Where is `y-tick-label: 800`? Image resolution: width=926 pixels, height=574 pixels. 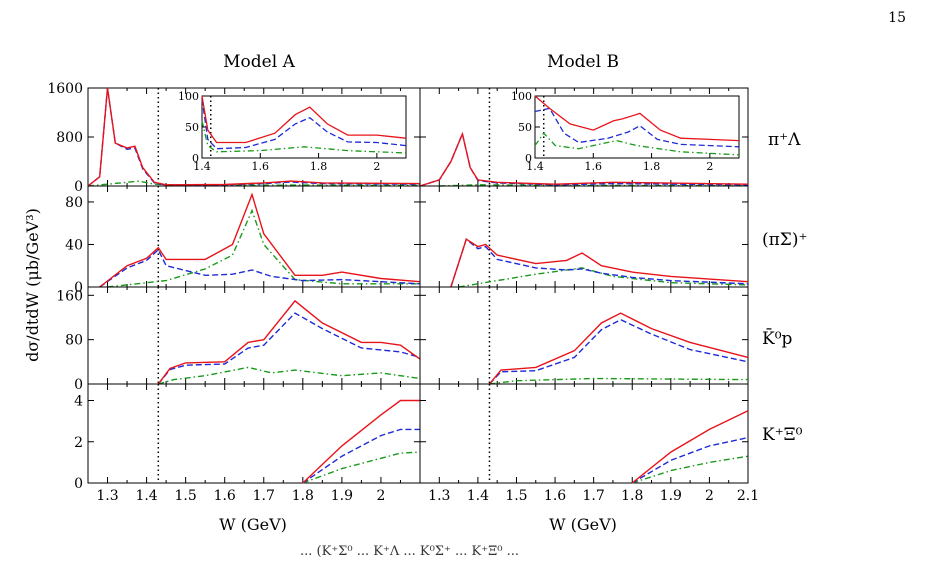 y-tick-label: 800 is located at coordinates (69, 138).